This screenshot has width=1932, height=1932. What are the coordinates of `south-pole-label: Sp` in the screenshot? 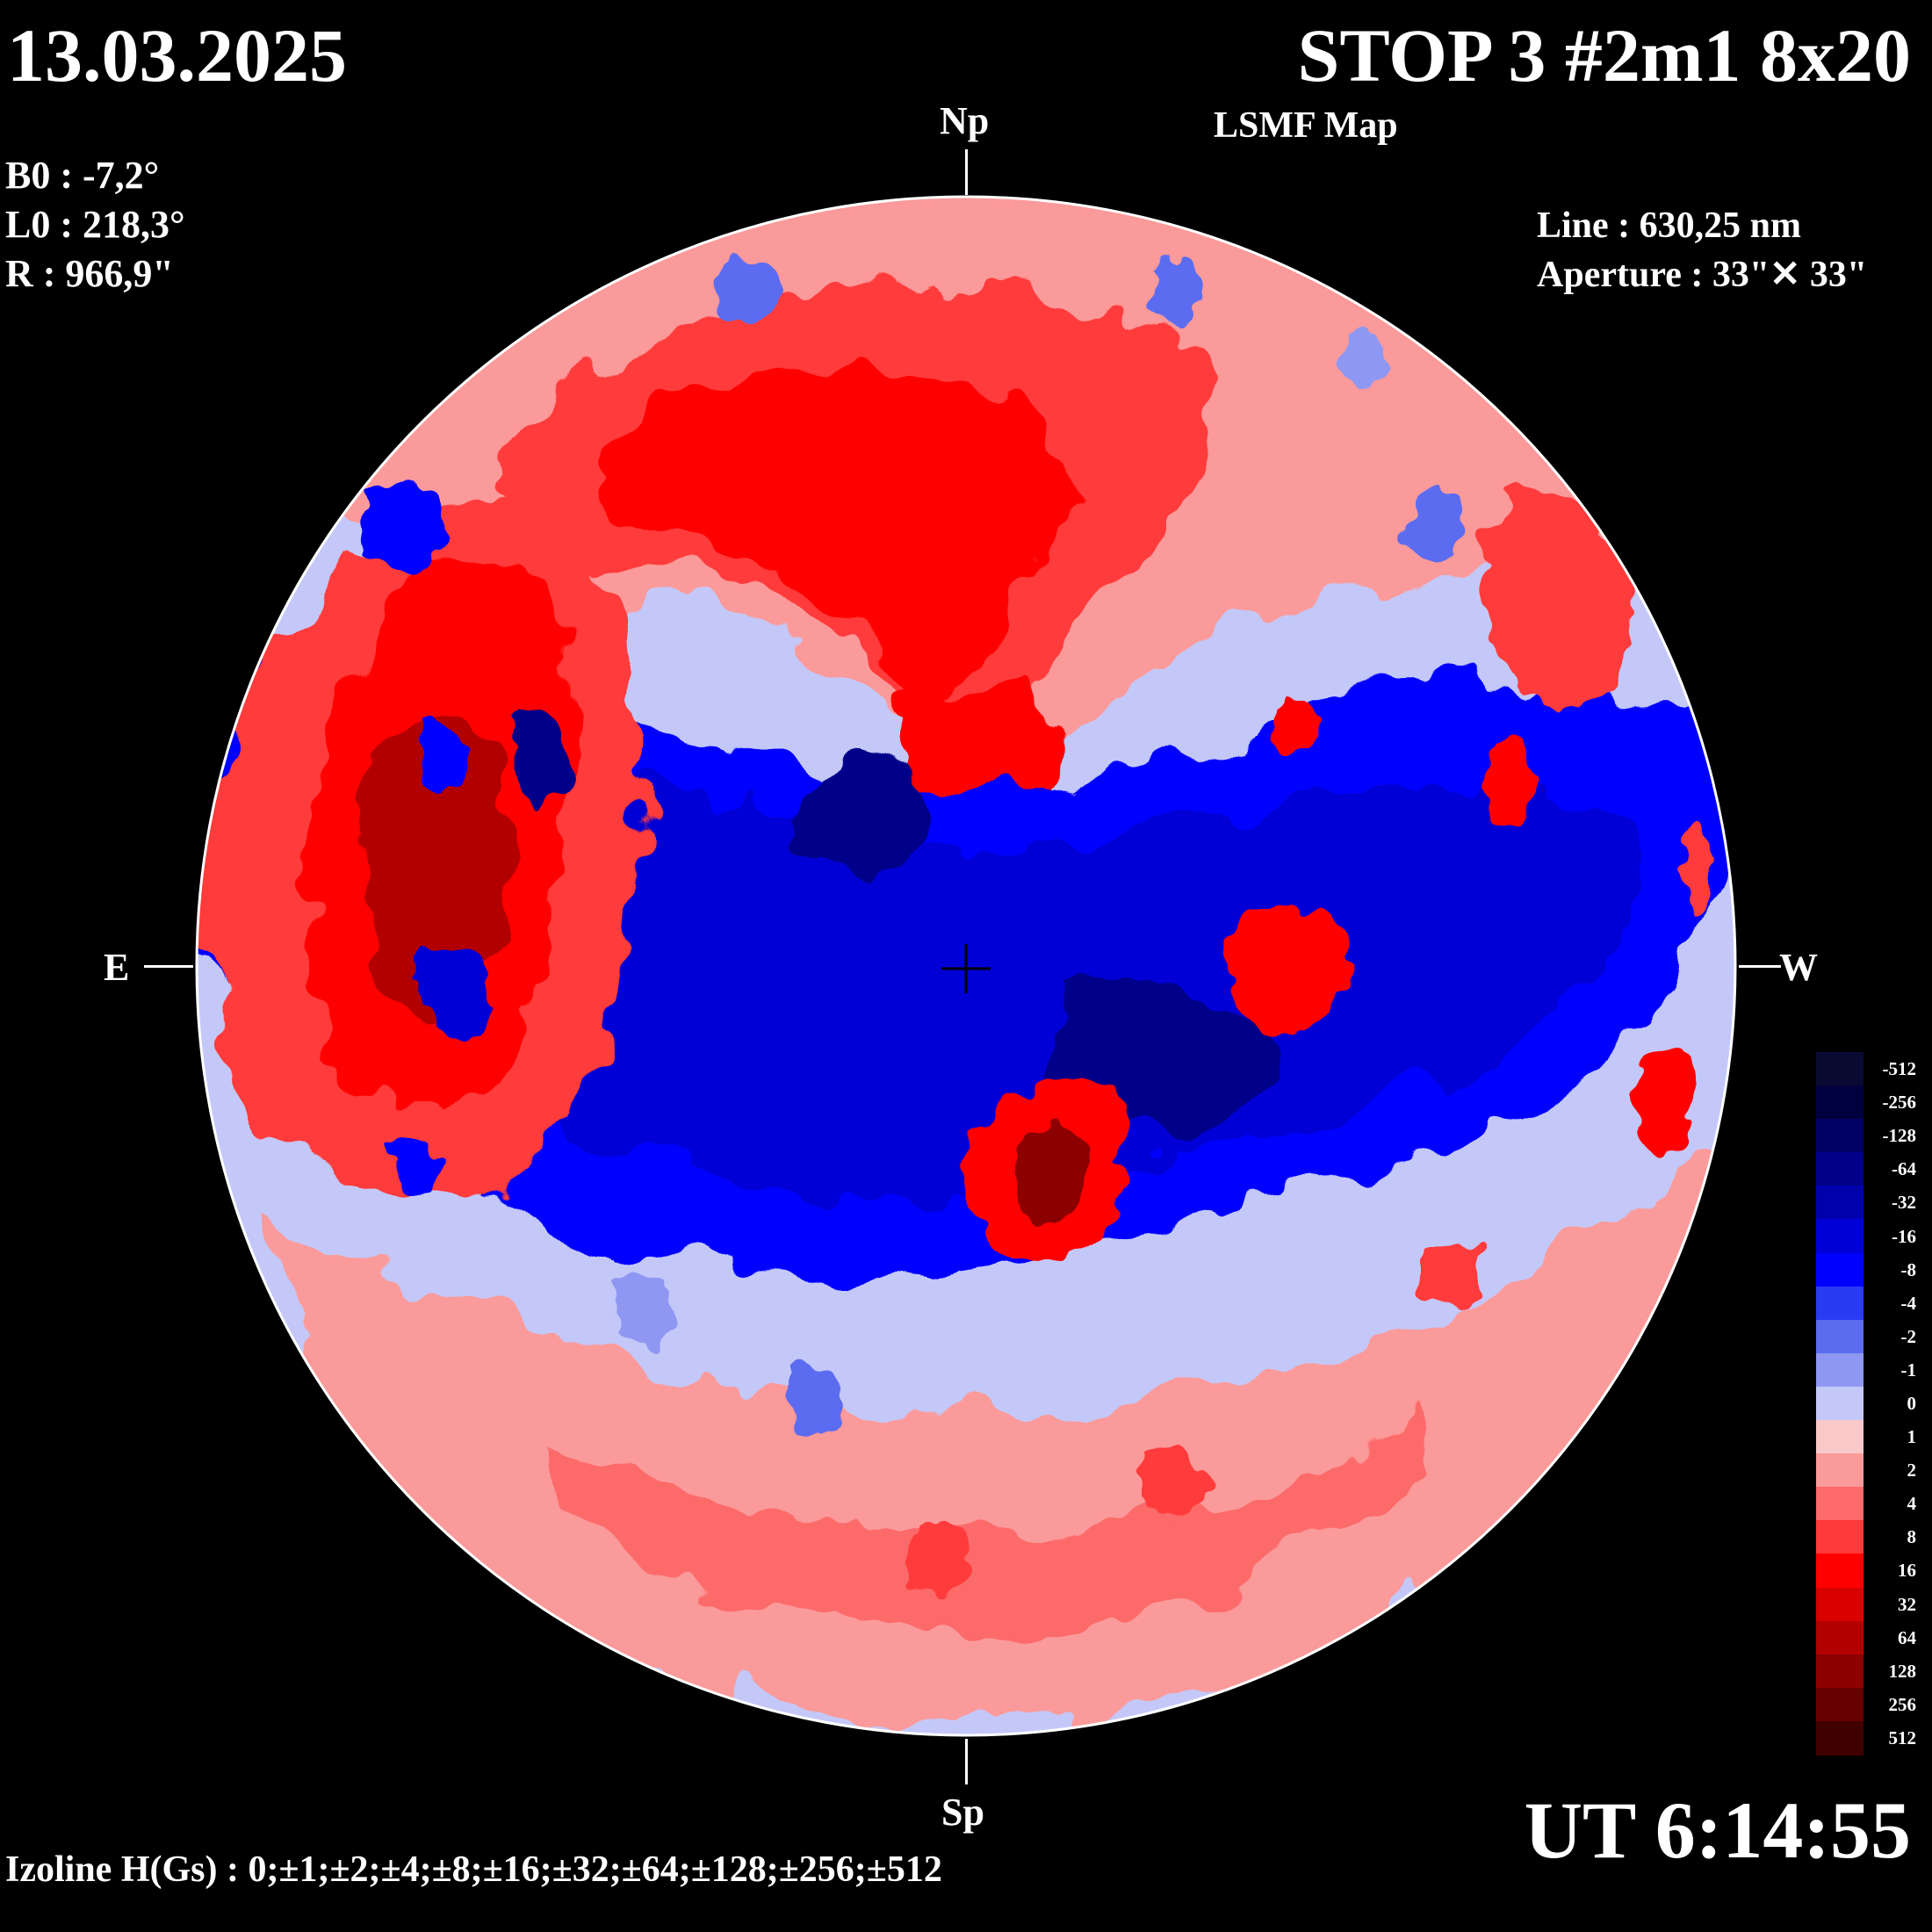 It's located at (962, 1812).